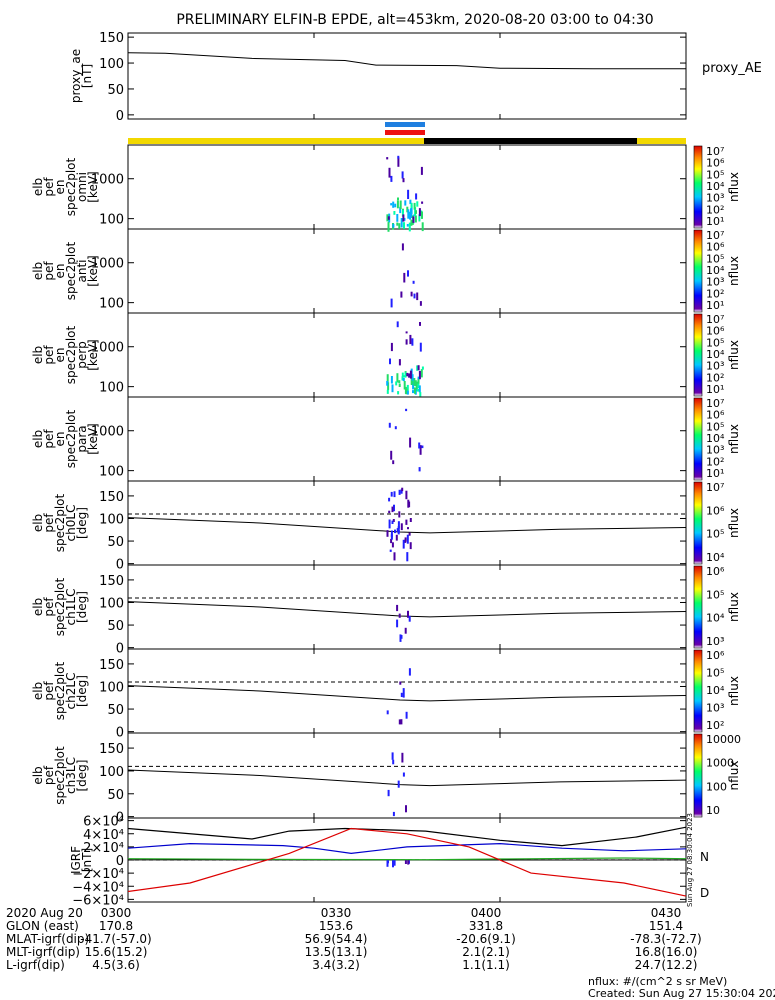  What do you see at coordinates (93, 438) in the screenshot?
I see `panel-para-ylabel: [keV]` at bounding box center [93, 438].